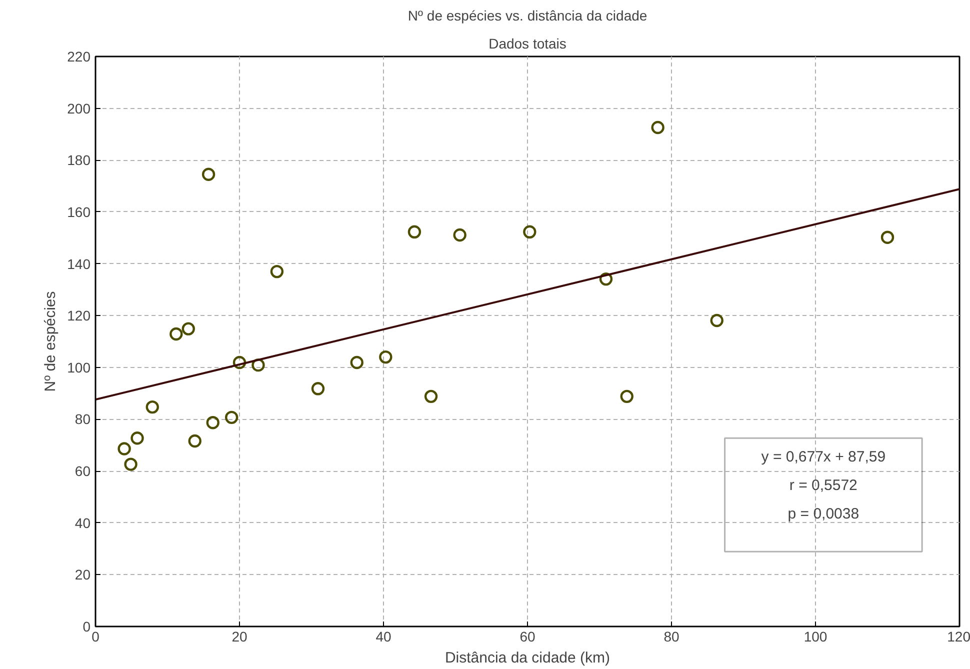 The width and height of the screenshot is (970, 669). I want to click on y-tick-label: 60, so click(82, 471).